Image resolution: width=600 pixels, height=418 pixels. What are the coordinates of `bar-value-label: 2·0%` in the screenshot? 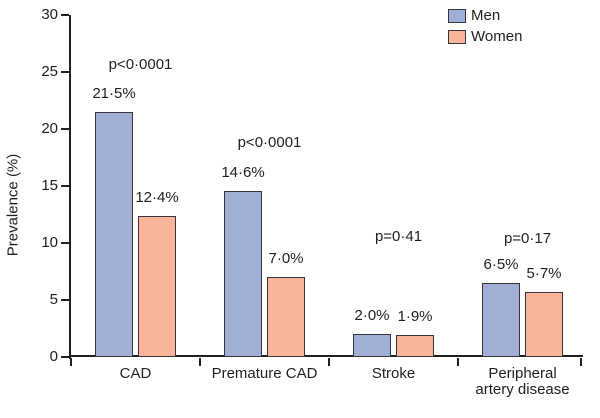 It's located at (372, 316).